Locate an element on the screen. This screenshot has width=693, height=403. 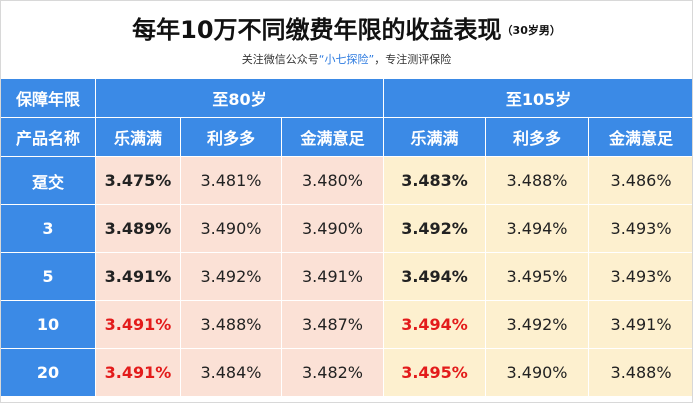
subtitle-prefix: 关注微信公众号 is located at coordinates (280, 59).